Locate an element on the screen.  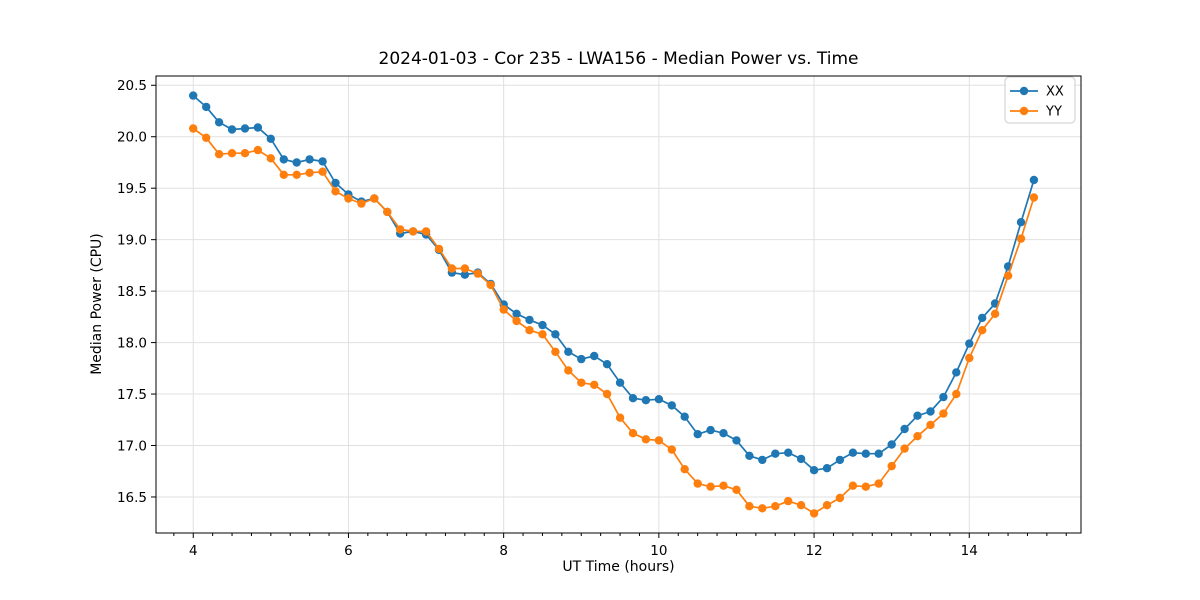
x-tick-label: 4 is located at coordinates (193, 551).